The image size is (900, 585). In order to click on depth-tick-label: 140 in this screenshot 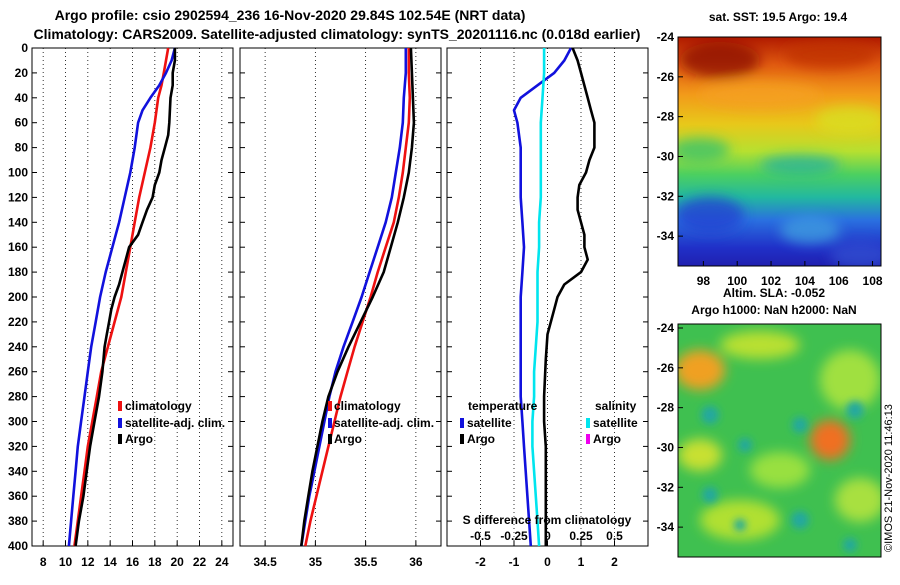, I will do `click(18, 222)`.